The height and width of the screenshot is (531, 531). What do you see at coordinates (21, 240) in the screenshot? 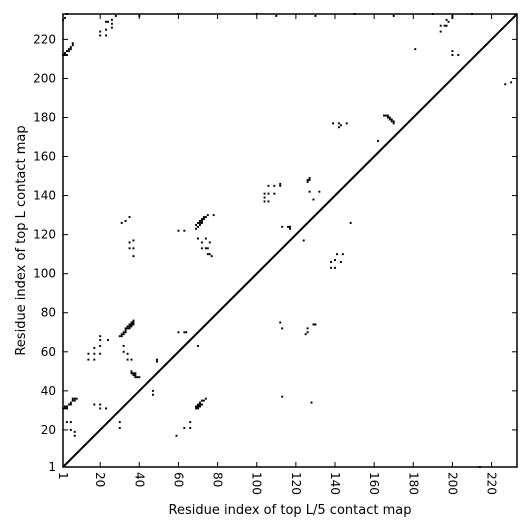
I see `y-axis-title: Residue index of top L contact map` at bounding box center [21, 240].